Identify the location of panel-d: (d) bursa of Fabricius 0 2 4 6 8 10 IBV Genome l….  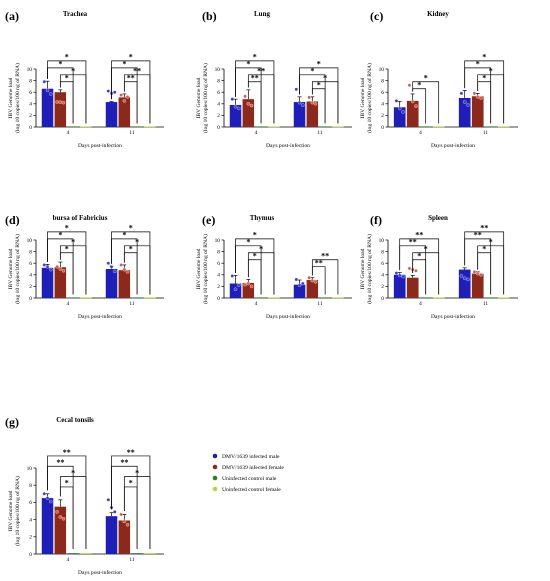
(84, 266).